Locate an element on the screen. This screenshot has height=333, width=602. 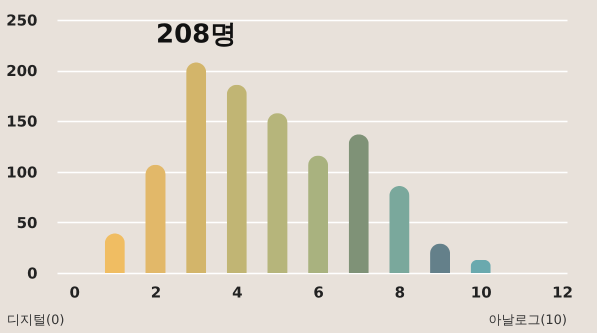
y-tick-label: 50 is located at coordinates (27, 223).